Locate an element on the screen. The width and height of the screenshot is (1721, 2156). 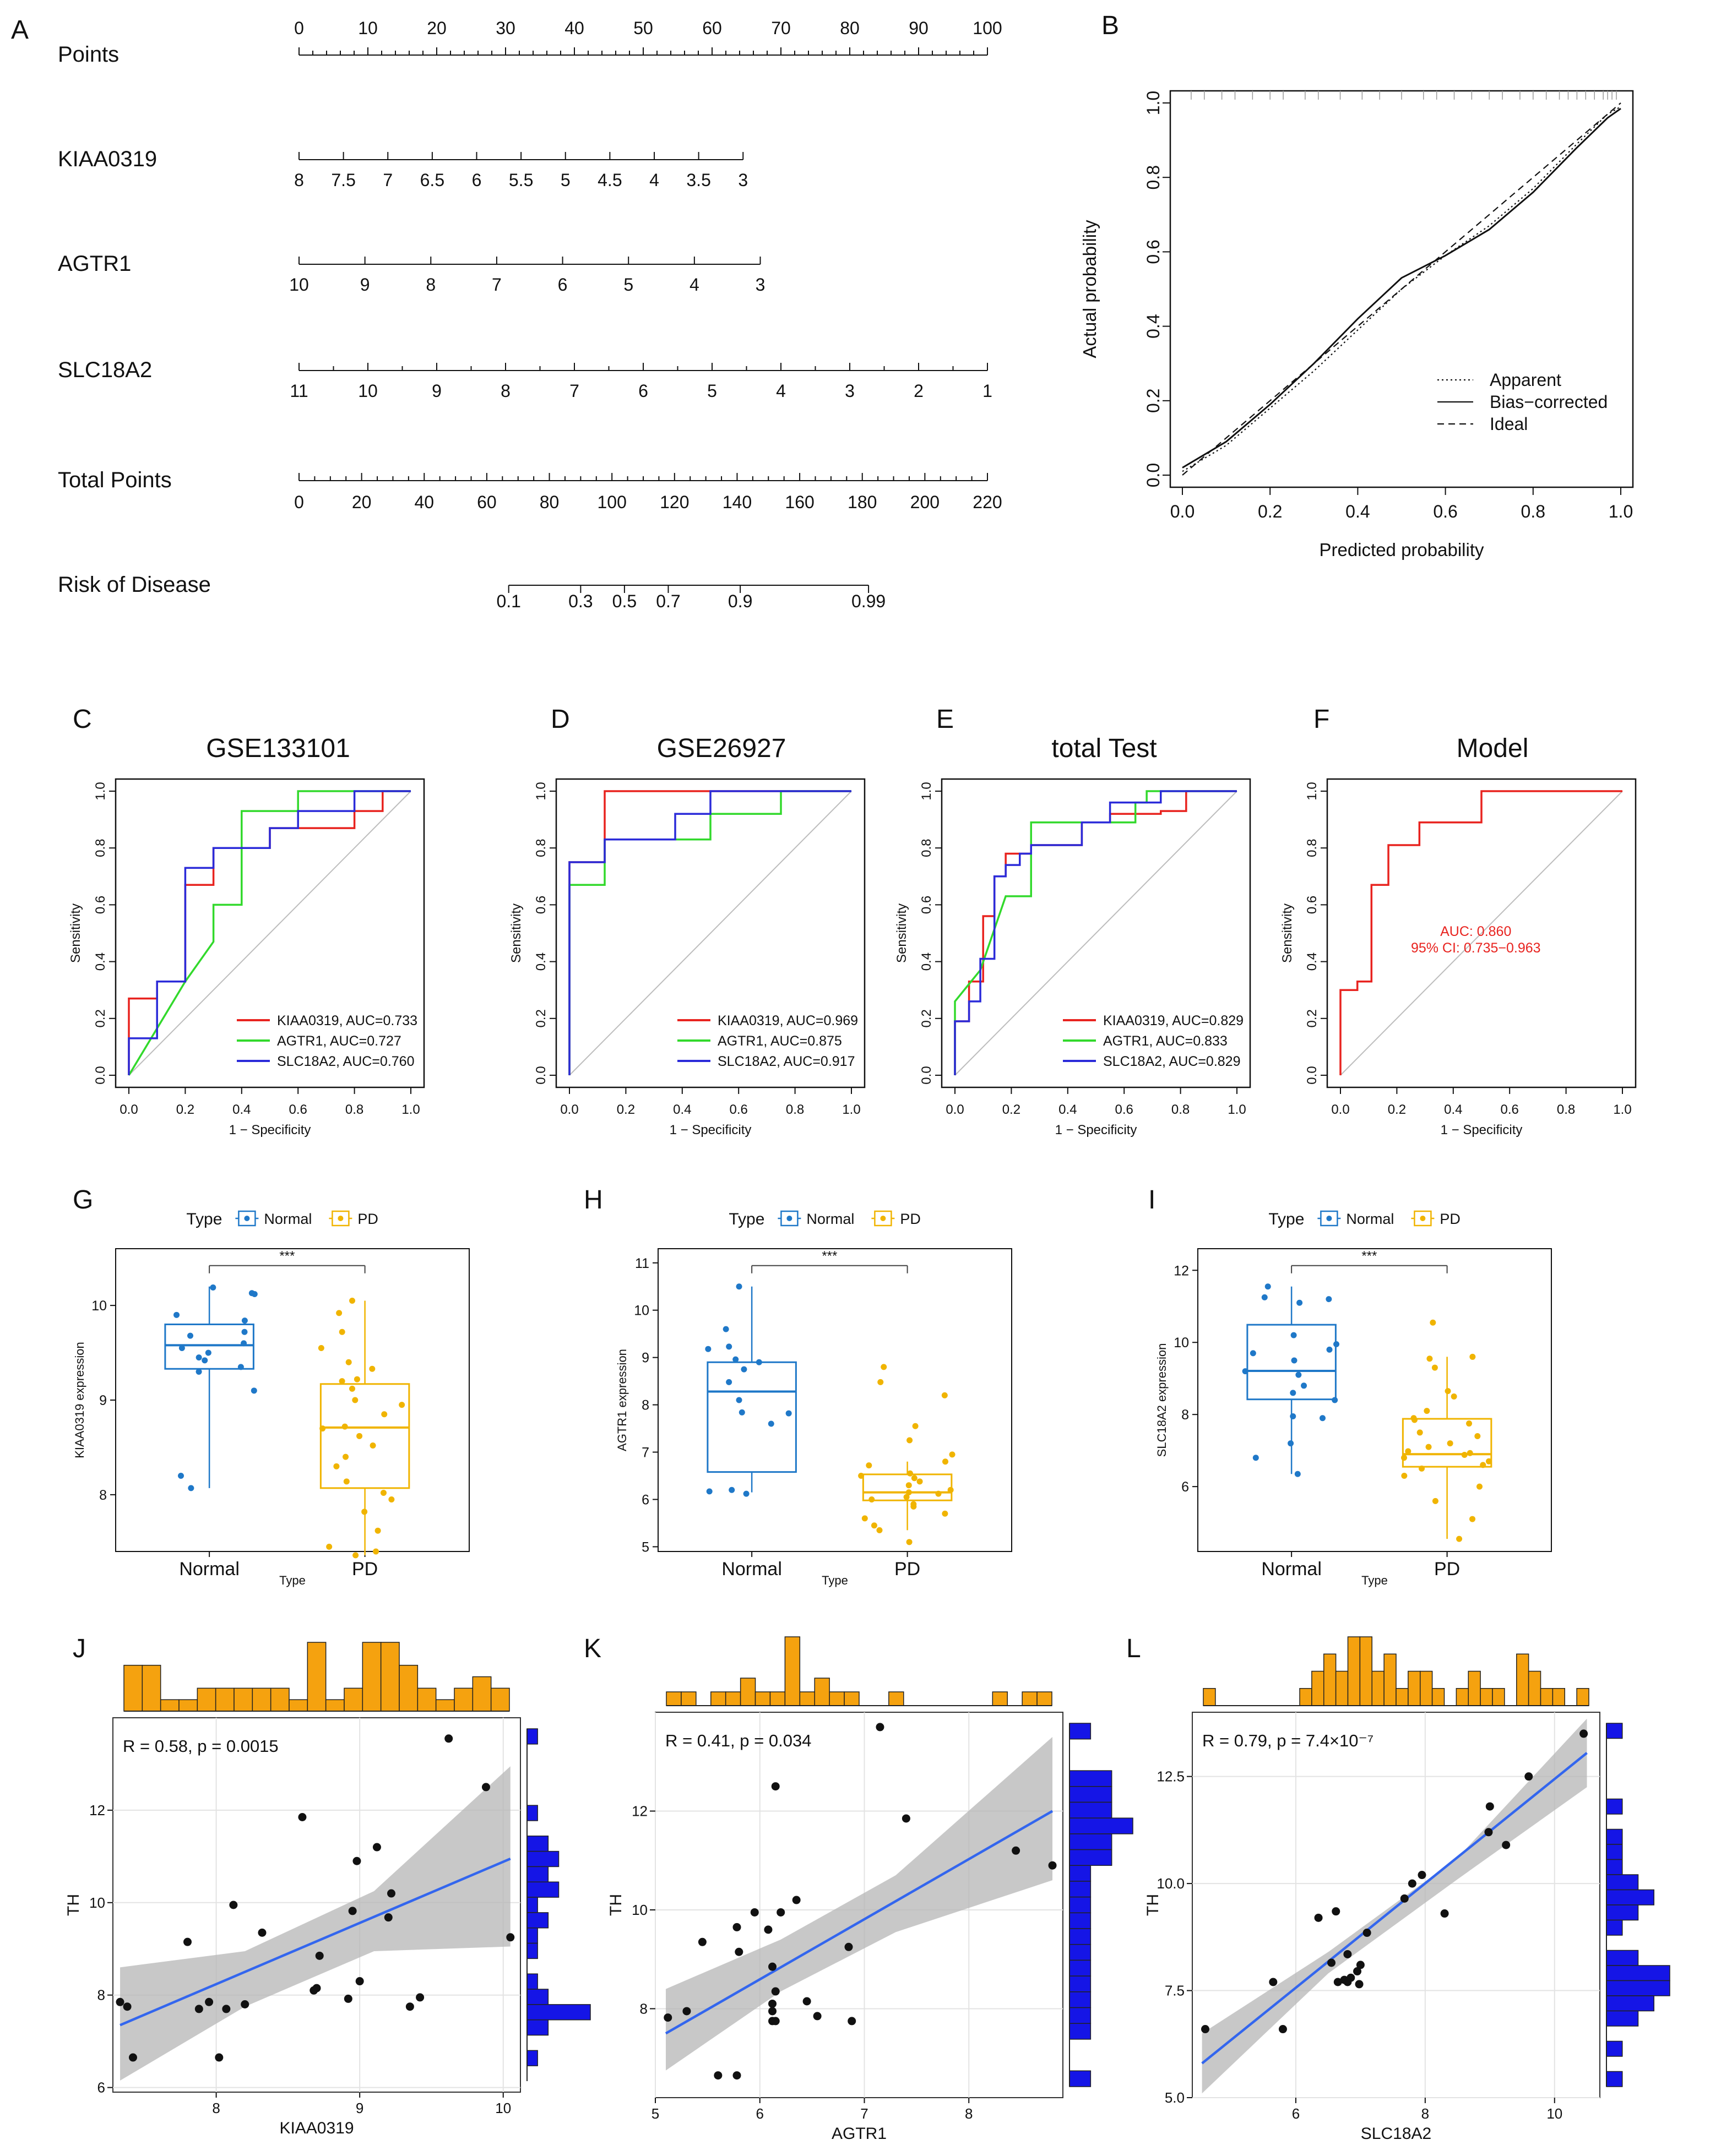
nomogram-row-label: KIAA0319 is located at coordinates (107, 159).